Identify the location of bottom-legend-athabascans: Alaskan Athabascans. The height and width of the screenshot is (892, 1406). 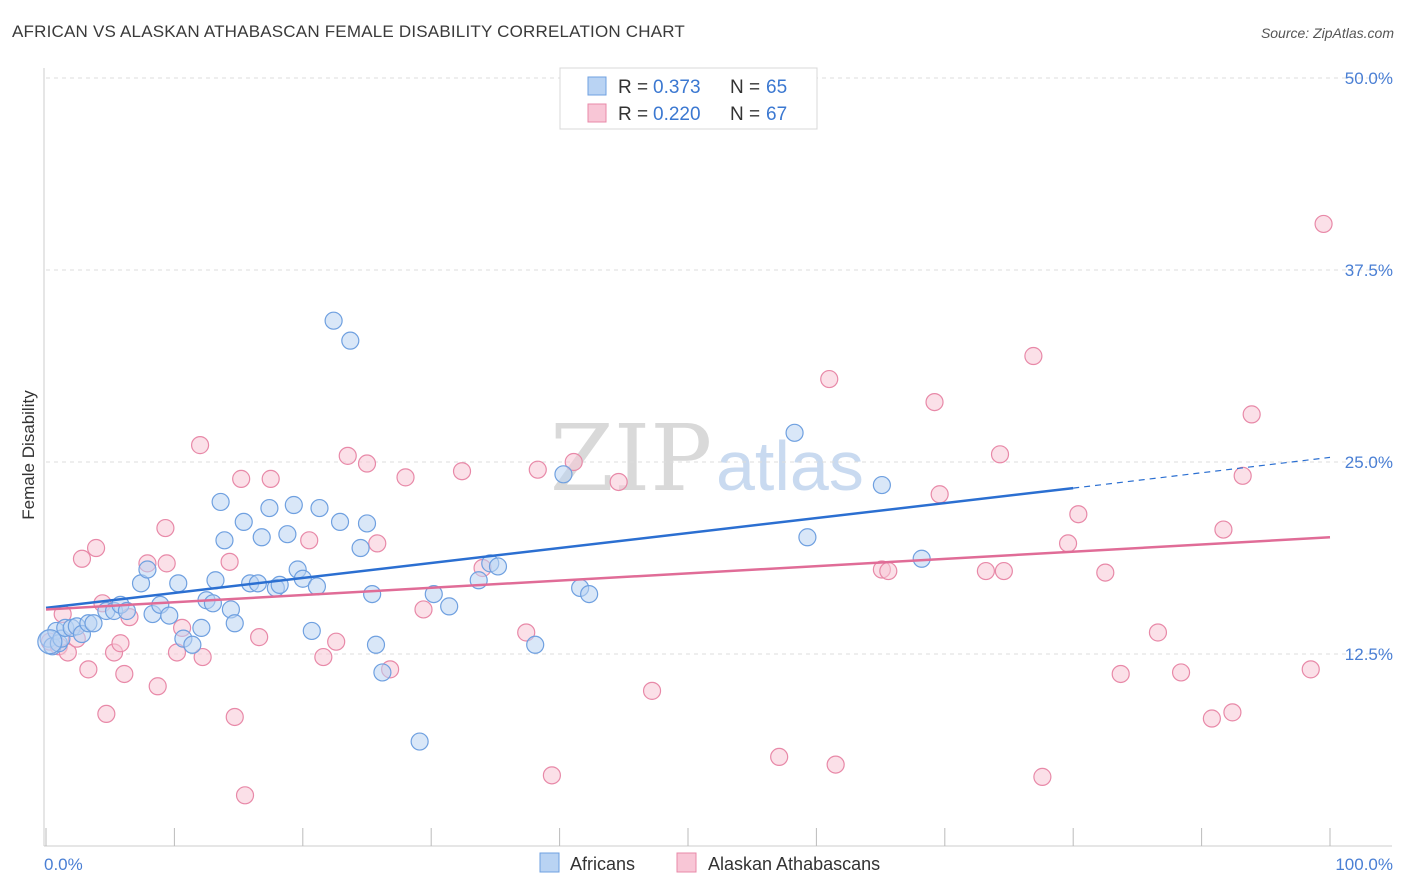
(794, 864).